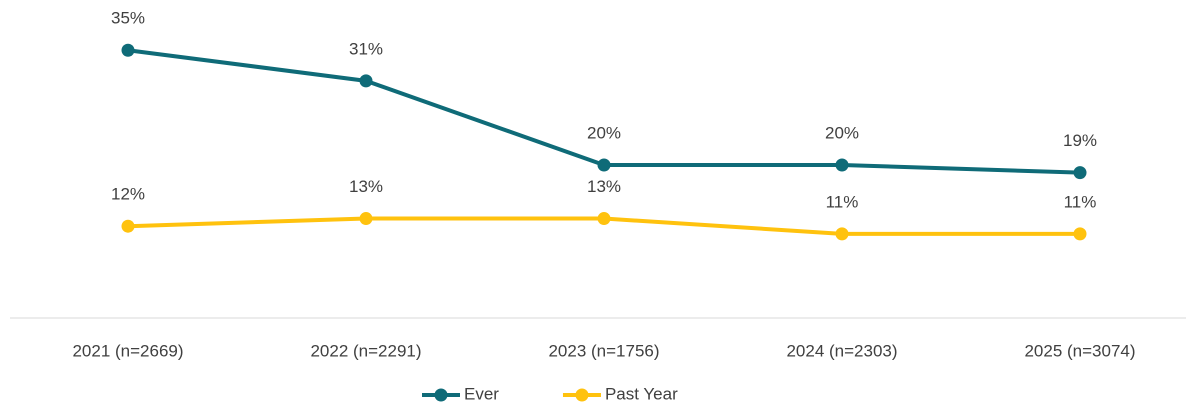 This screenshot has width=1196, height=408. What do you see at coordinates (481, 393) in the screenshot?
I see `legend-label: Ever` at bounding box center [481, 393].